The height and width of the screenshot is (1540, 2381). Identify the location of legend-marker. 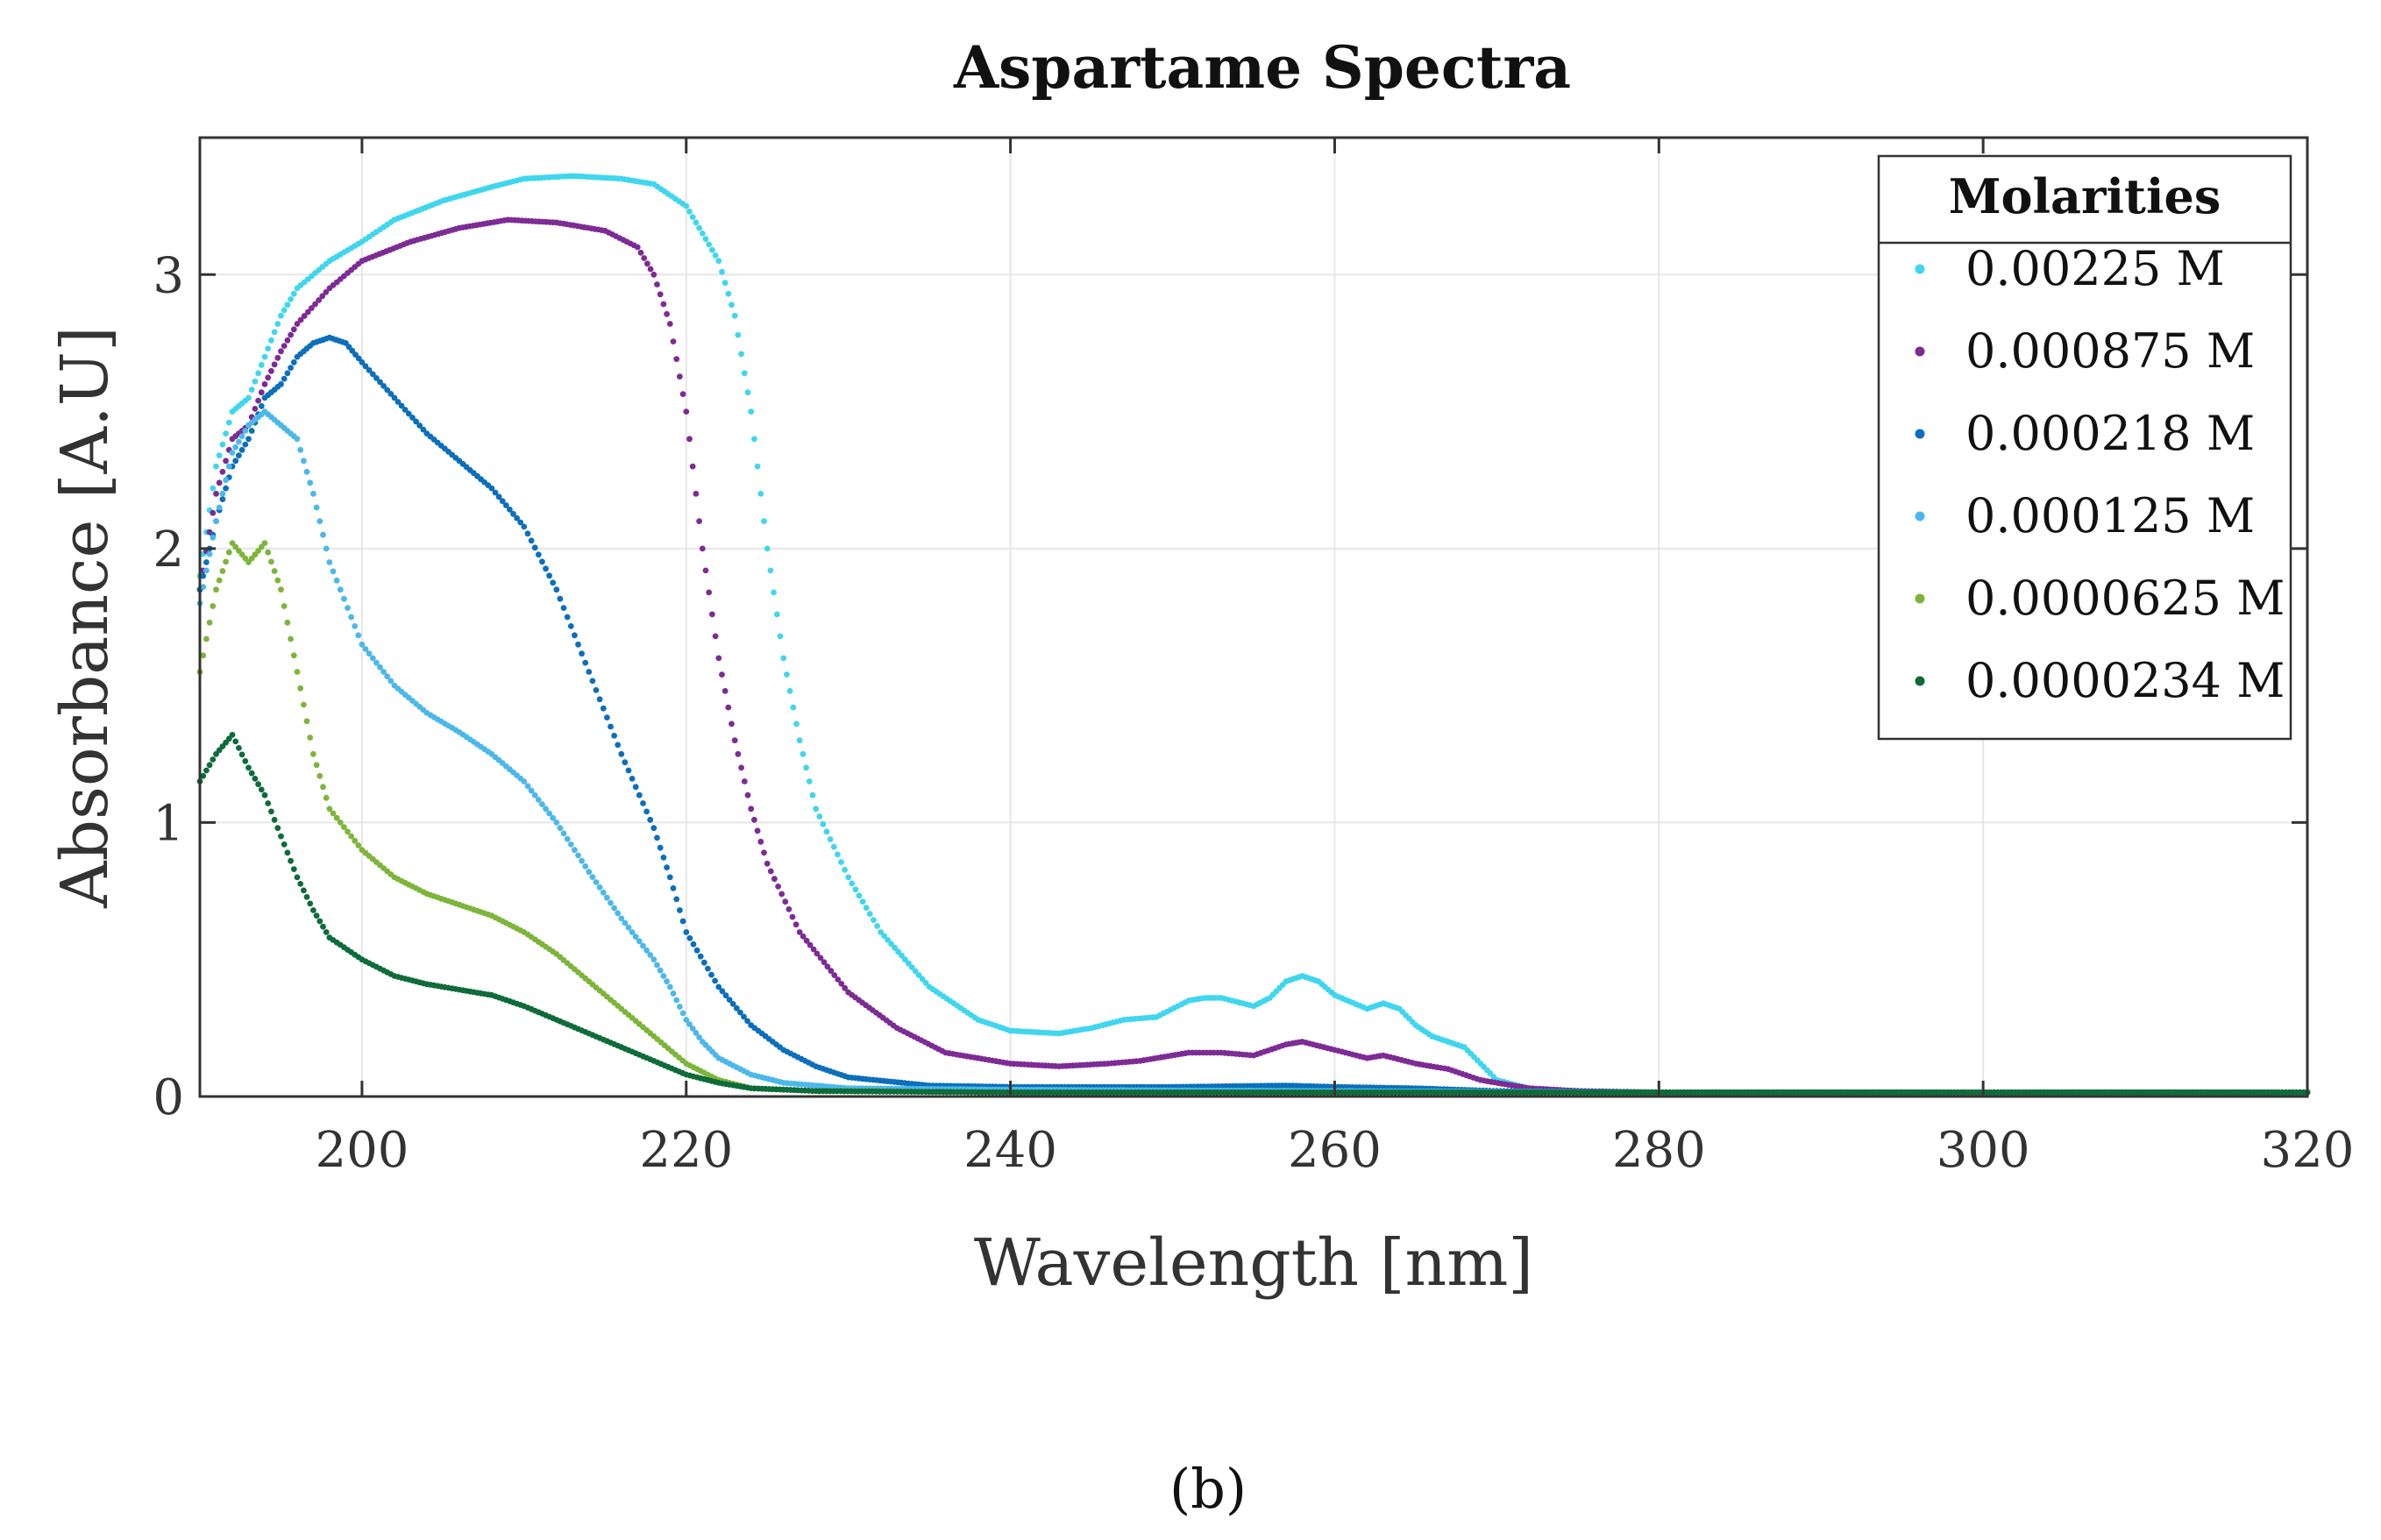
(1920, 434).